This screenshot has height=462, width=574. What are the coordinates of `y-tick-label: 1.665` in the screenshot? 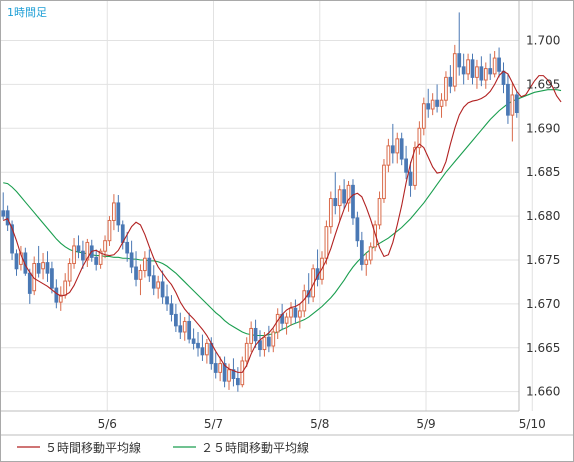 It's located at (543, 348).